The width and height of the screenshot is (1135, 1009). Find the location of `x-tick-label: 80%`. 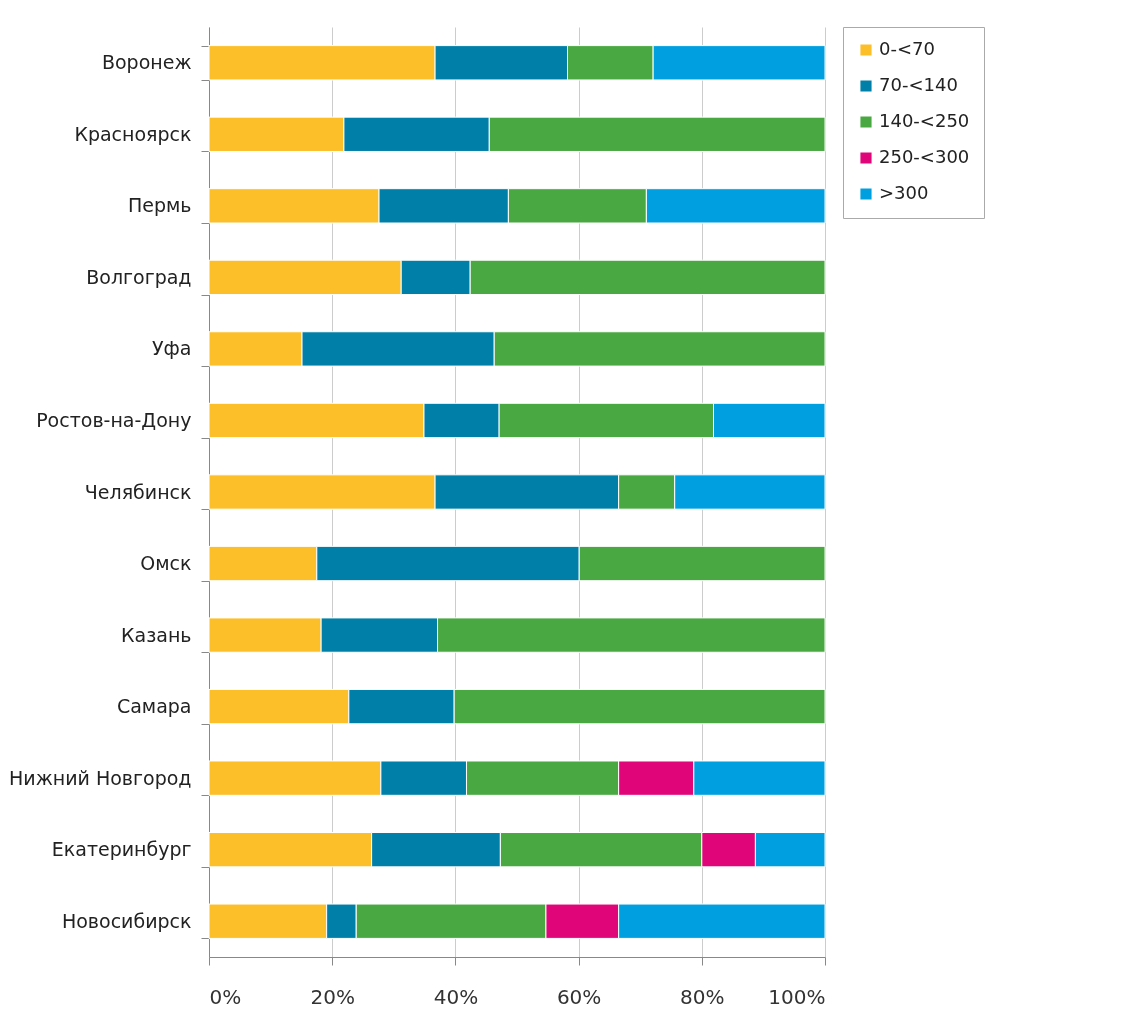

x-tick-label: 80% is located at coordinates (702, 996).